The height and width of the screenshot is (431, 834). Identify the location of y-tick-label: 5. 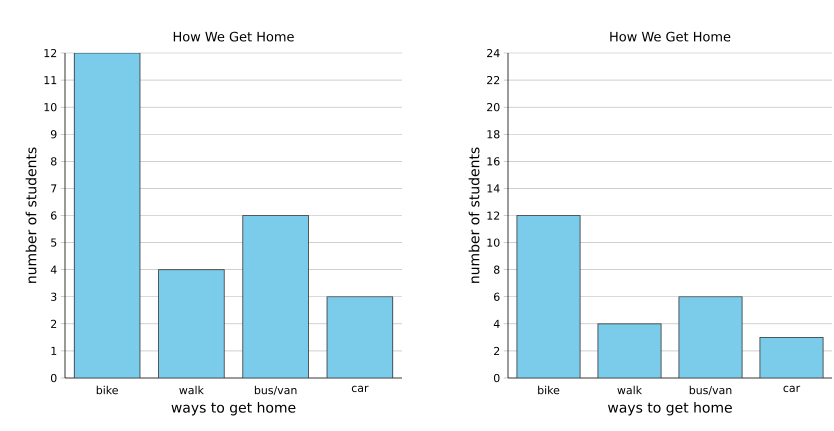
(53, 242).